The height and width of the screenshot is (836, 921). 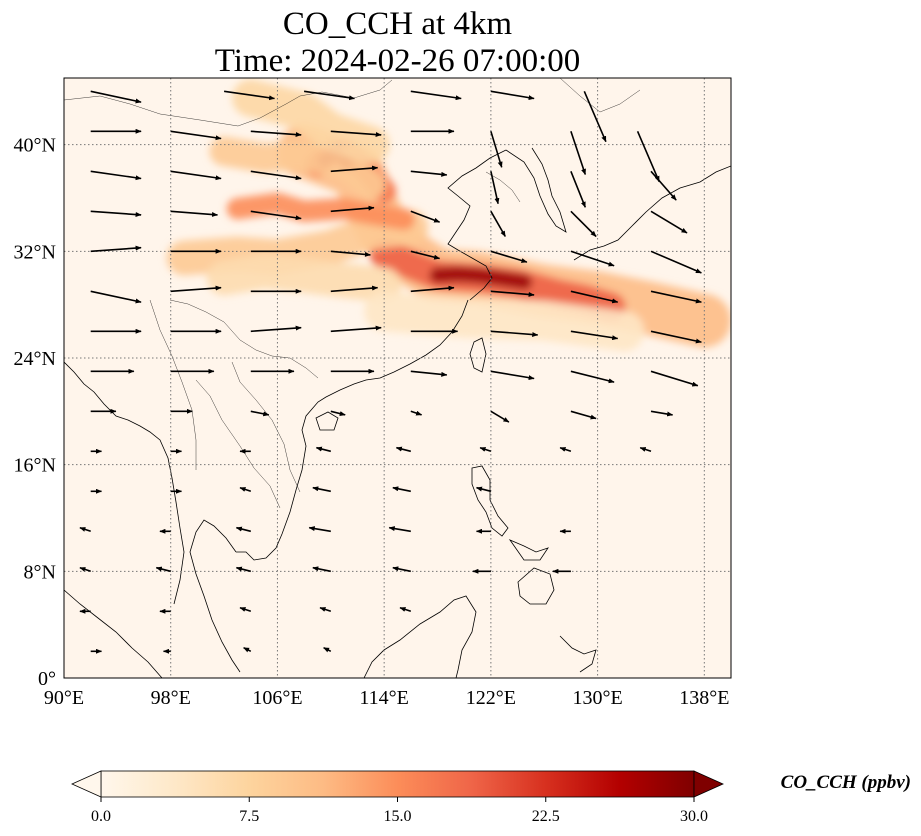 What do you see at coordinates (64, 698) in the screenshot?
I see `lon-tick-label: 90°E` at bounding box center [64, 698].